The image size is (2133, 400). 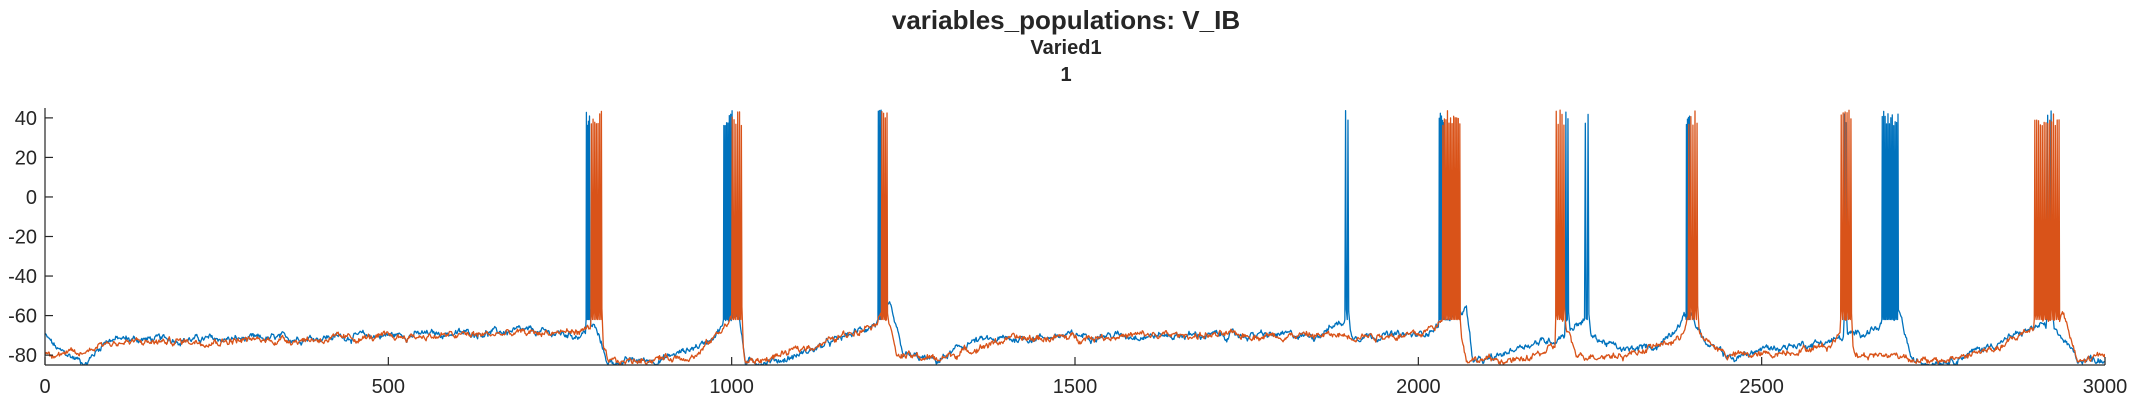 What do you see at coordinates (26, 119) in the screenshot?
I see `y-tick-label: 40` at bounding box center [26, 119].